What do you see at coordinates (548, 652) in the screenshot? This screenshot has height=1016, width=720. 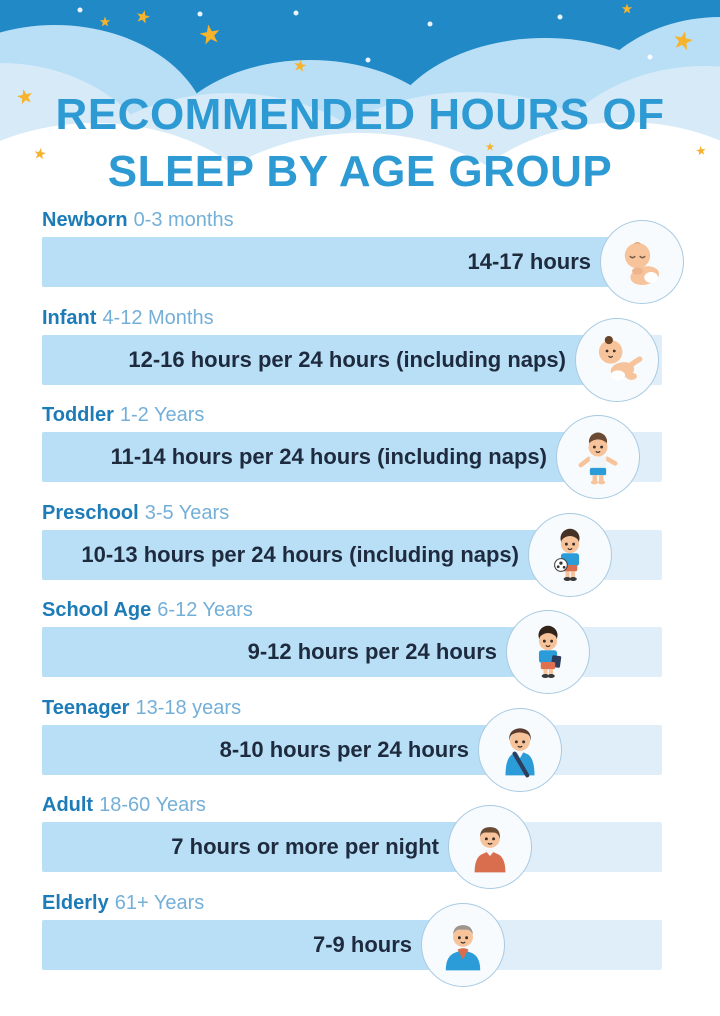 I see `school-boy-with-book-icon` at bounding box center [548, 652].